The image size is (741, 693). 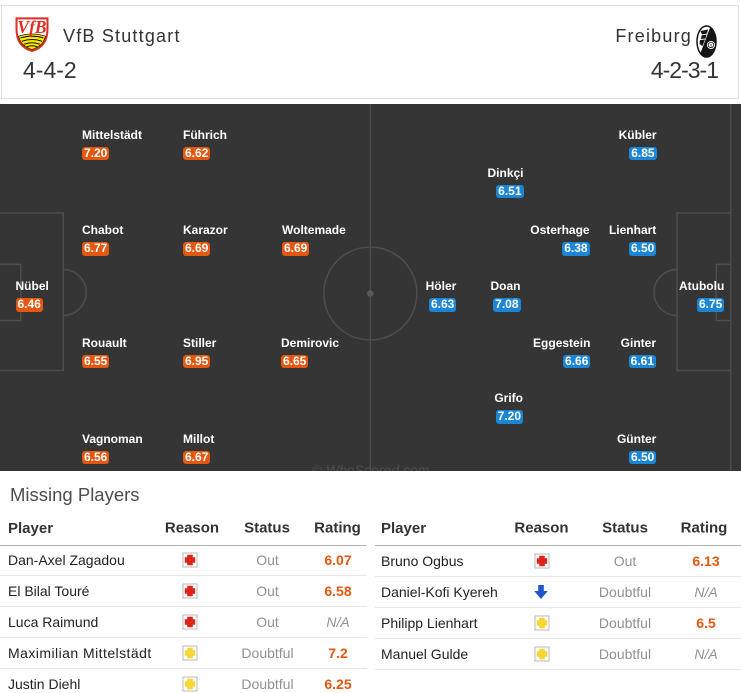 I want to click on svg-text: S, so click(x=710, y=46).